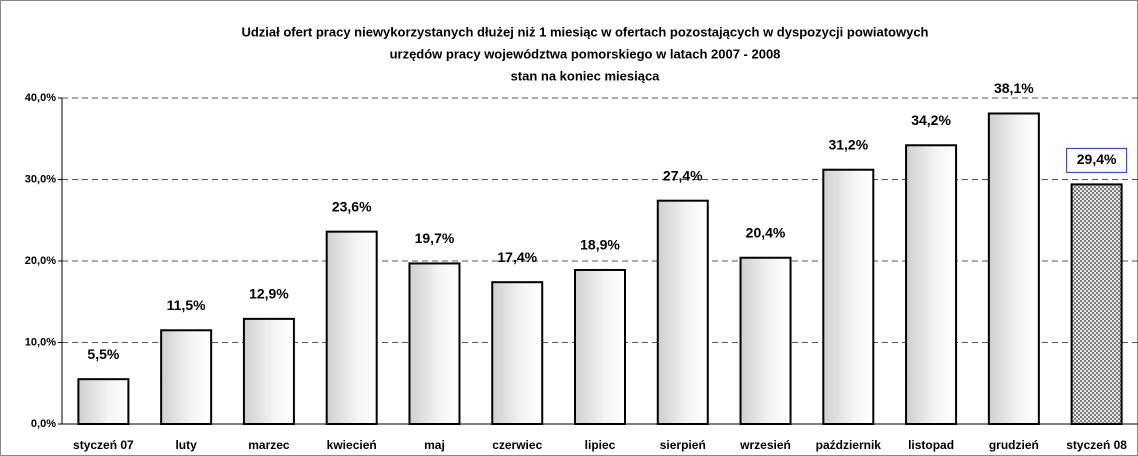  What do you see at coordinates (40, 261) in the screenshot?
I see `y-tick-label: 20,0%` at bounding box center [40, 261].